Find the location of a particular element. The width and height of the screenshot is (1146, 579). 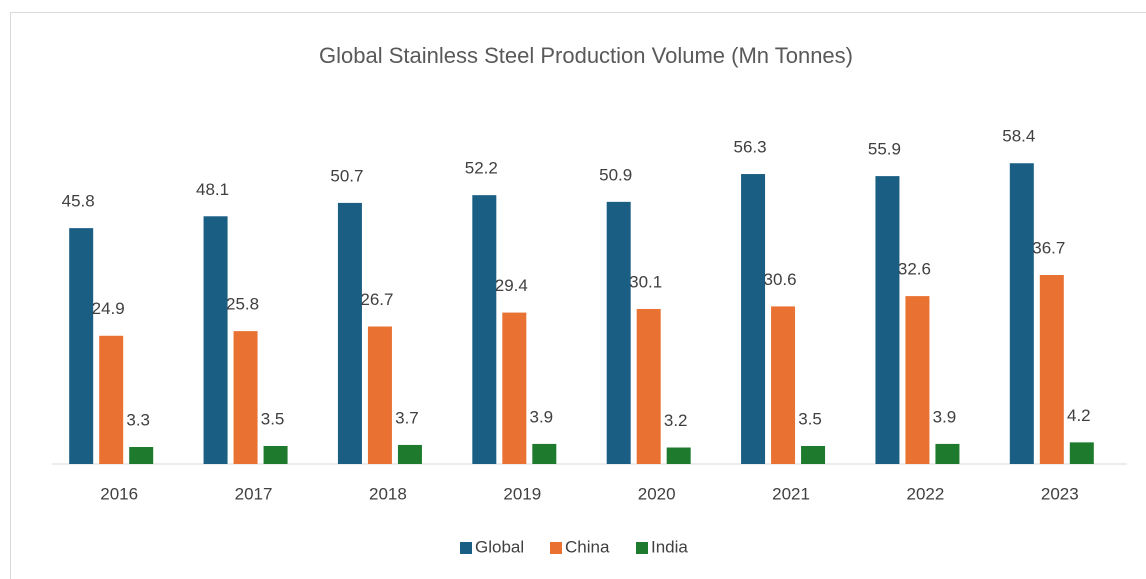

data-label: 3.3 is located at coordinates (138, 419).